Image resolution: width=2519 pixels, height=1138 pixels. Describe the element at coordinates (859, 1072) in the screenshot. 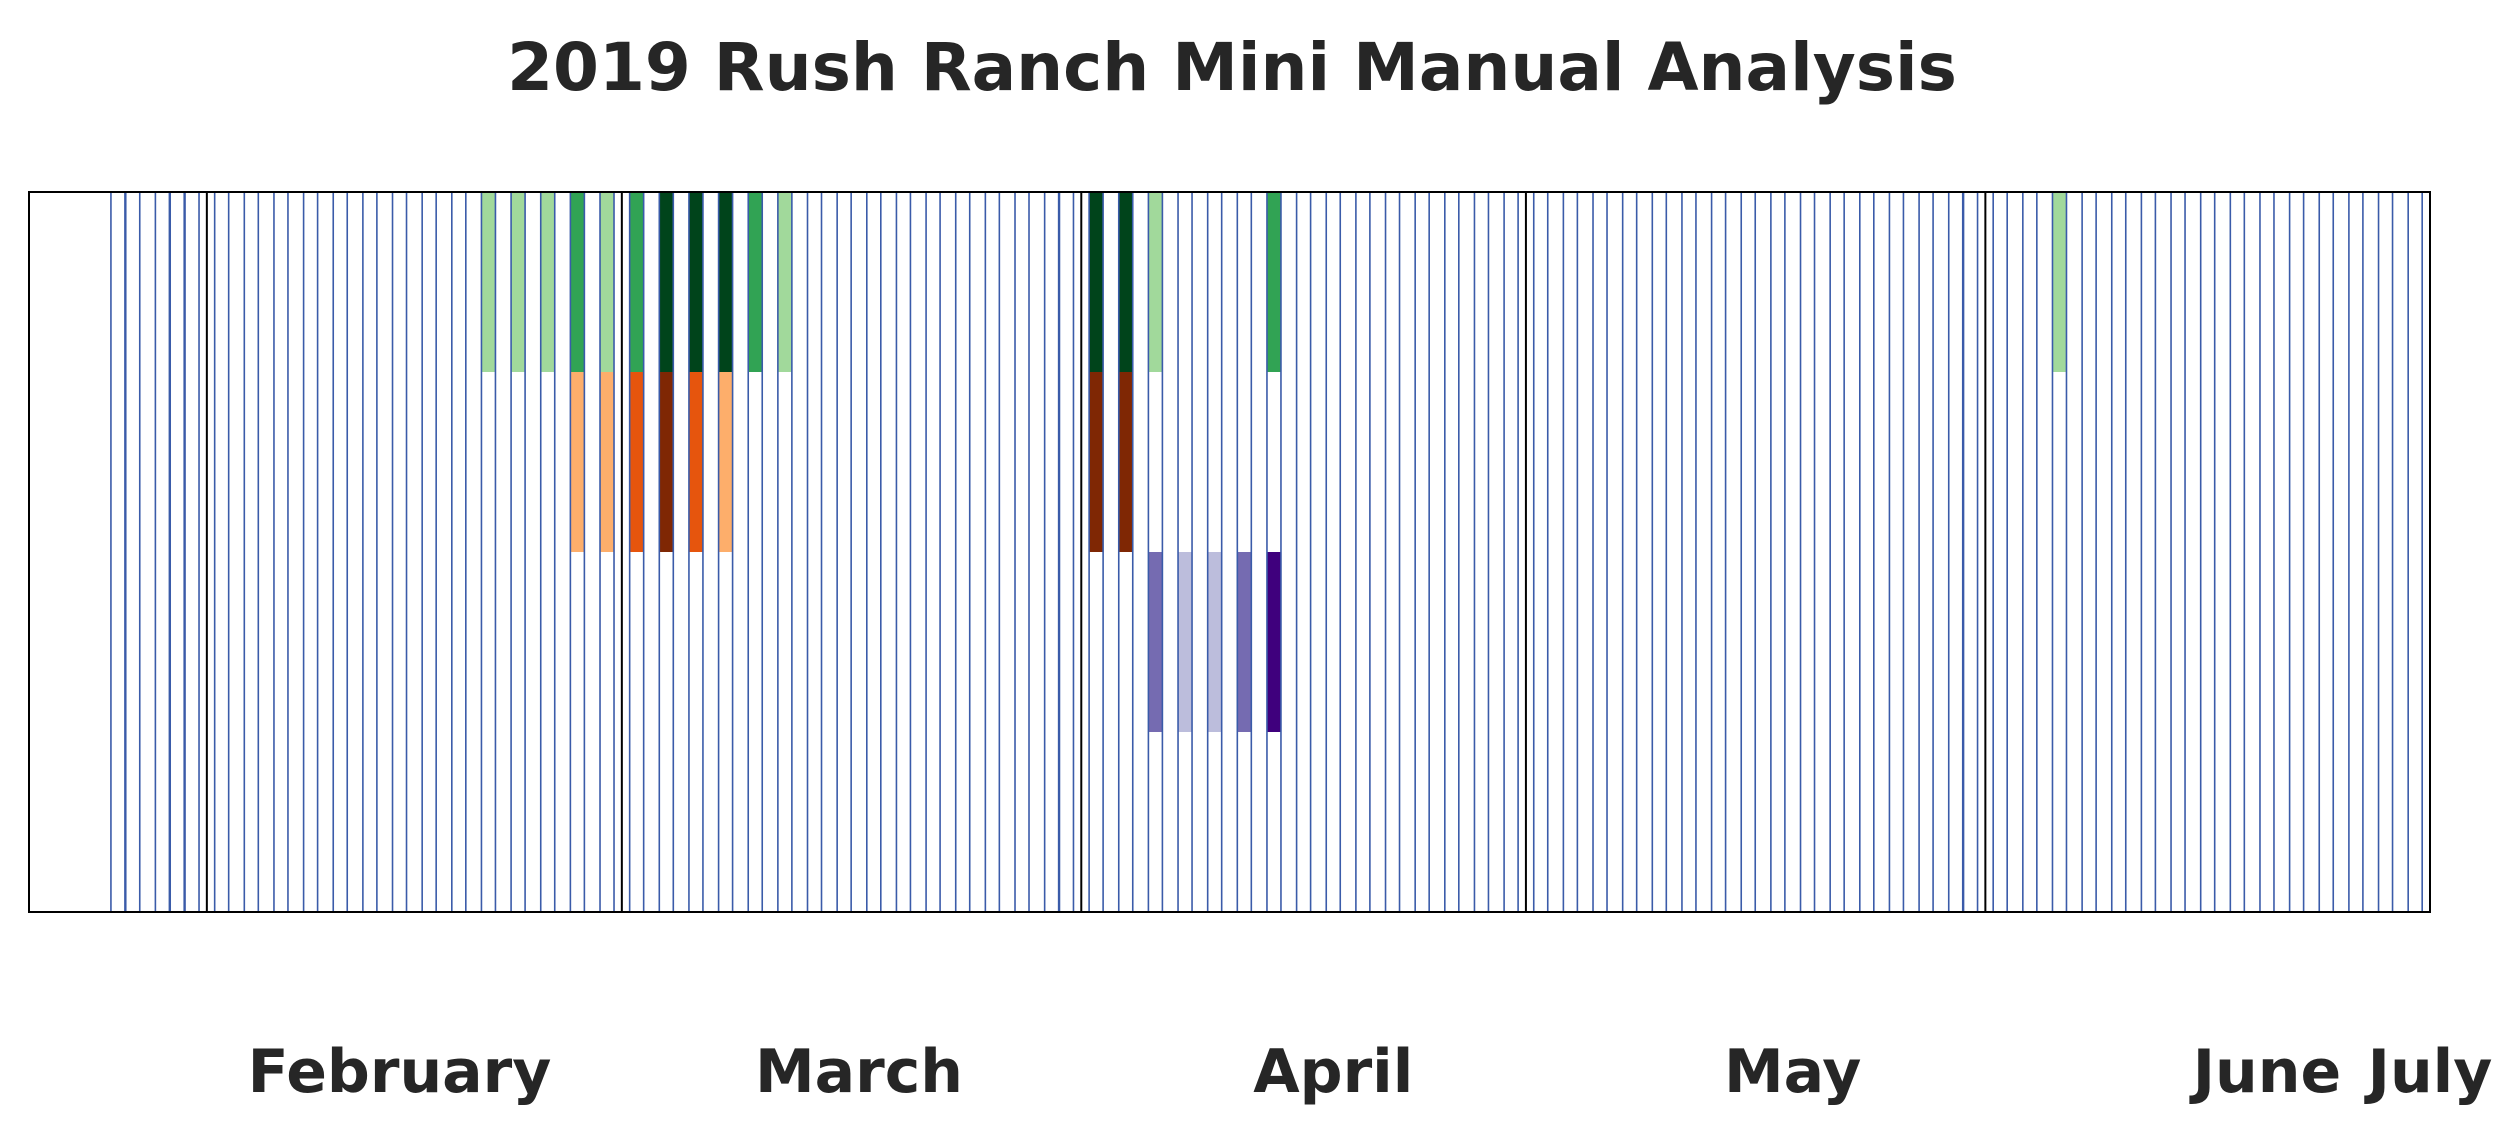

I see `month-label-march: March` at that location.